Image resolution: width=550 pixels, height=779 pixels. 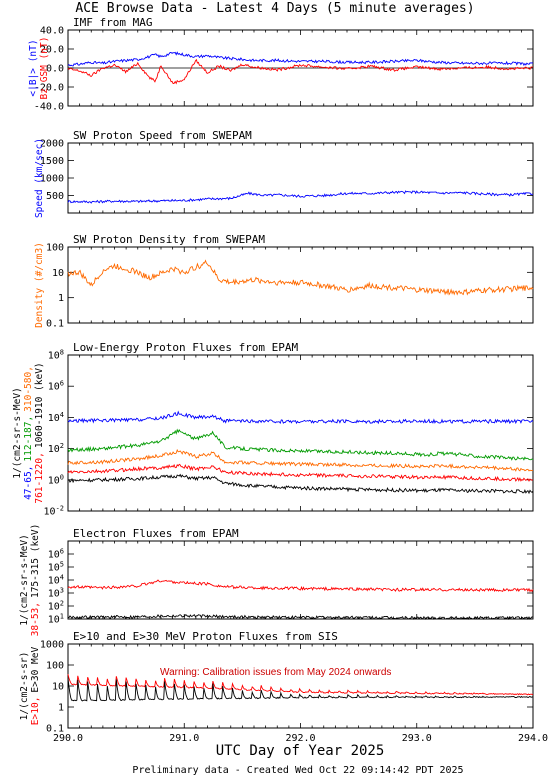 What do you see at coordinates (28, 389) in the screenshot?
I see `y-label-part: 310-580,` at bounding box center [28, 389].